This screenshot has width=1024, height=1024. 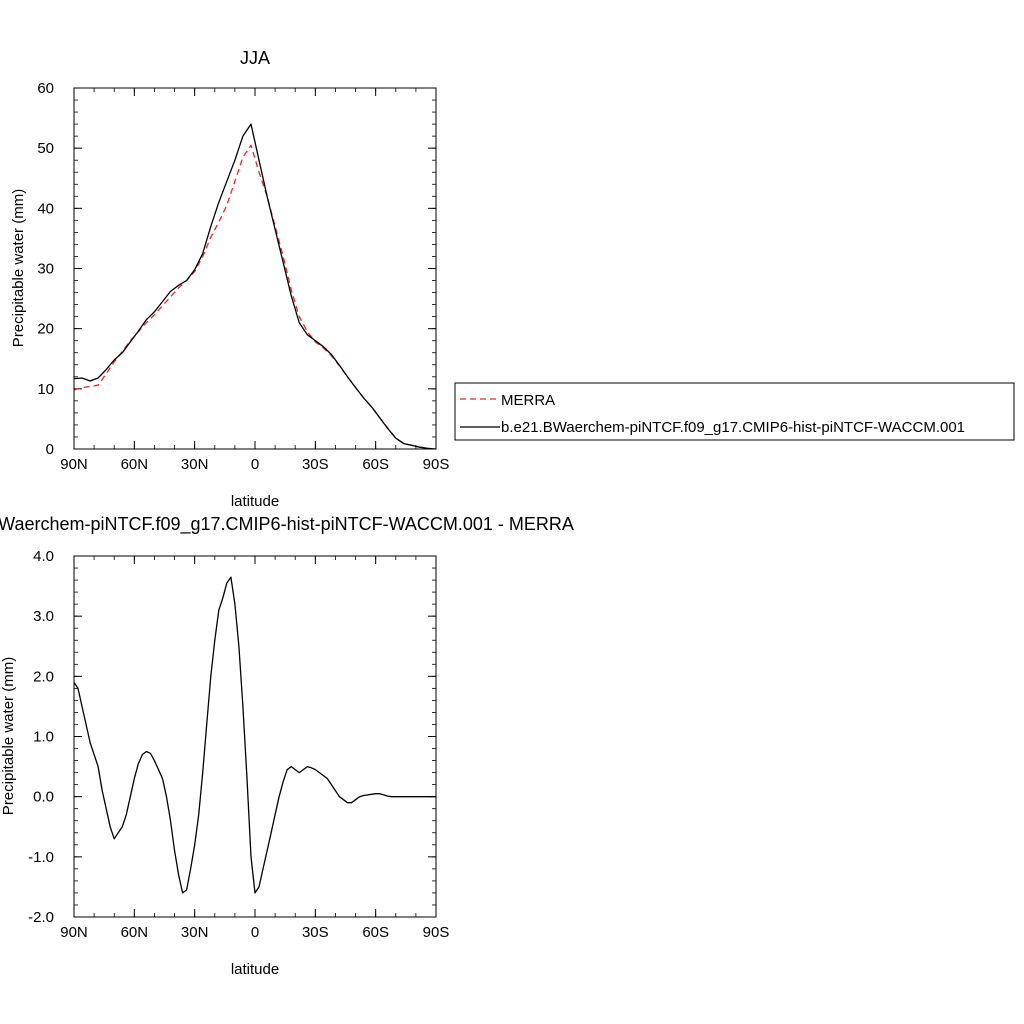 I want to click on bottom-x-tick-label: 60N, so click(x=135, y=932).